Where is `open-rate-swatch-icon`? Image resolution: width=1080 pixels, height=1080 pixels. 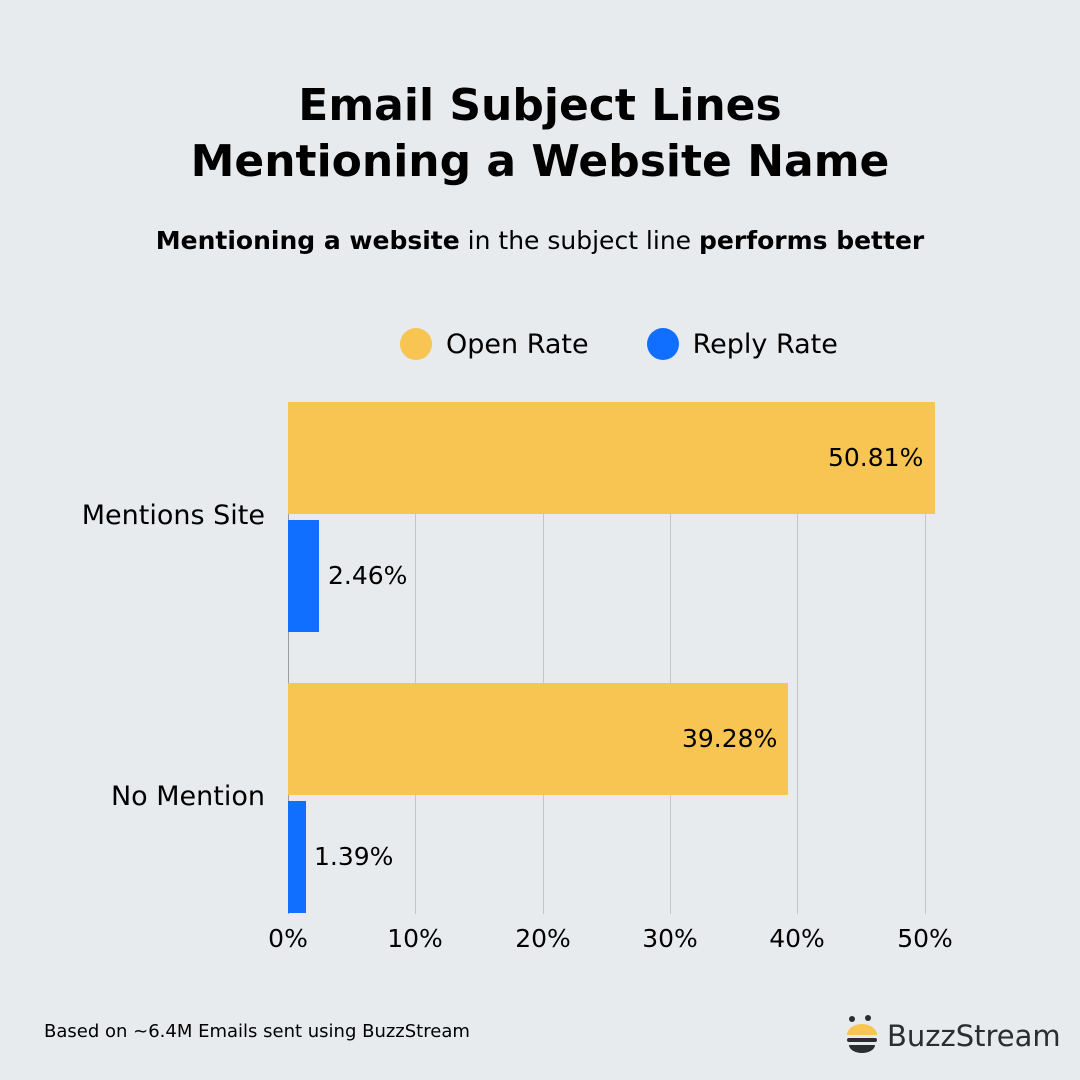
open-rate-swatch-icon is located at coordinates (416, 344).